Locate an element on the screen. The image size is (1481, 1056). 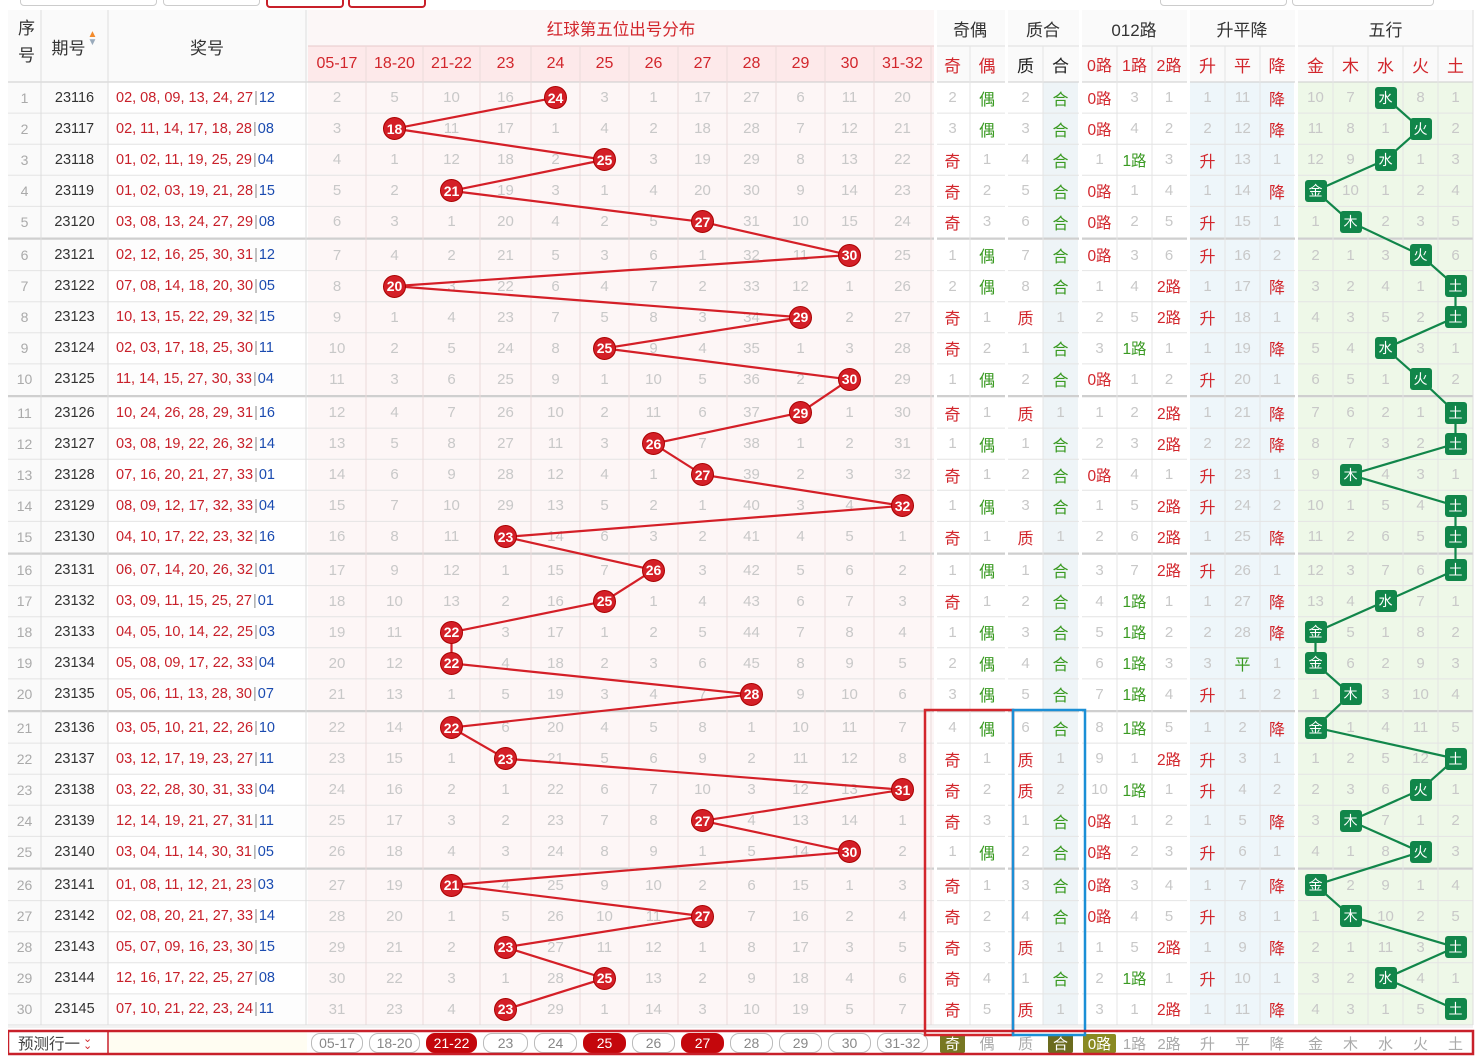
predict-pill-cell: 31-32 is located at coordinates (902, 1043).